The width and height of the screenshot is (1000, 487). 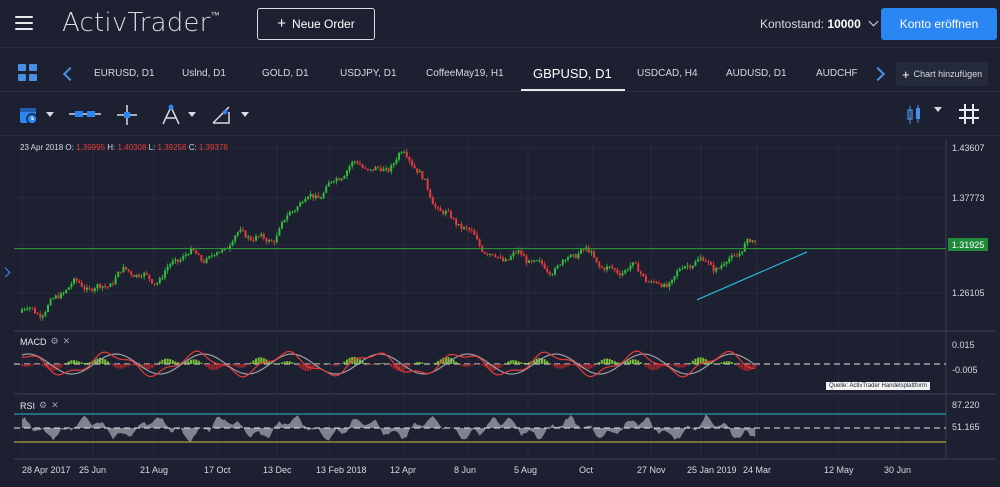 What do you see at coordinates (171, 115) in the screenshot?
I see `fibonacci-icon` at bounding box center [171, 115].